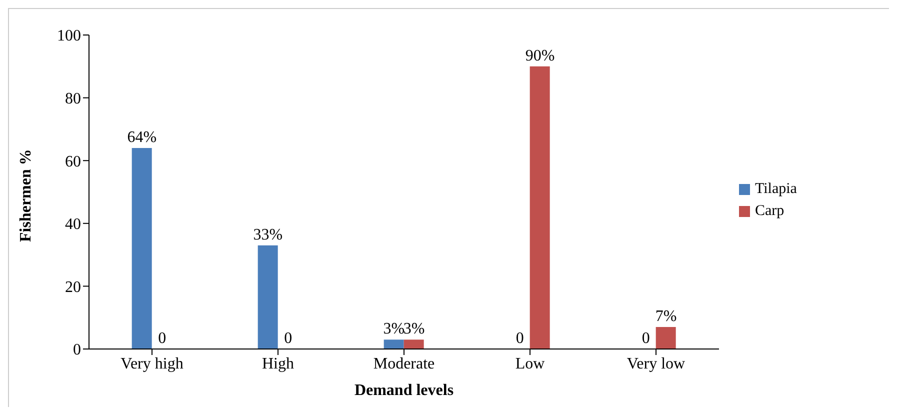 The image size is (898, 413). Describe the element at coordinates (404, 390) in the screenshot. I see `x-axis-title: Demand levels` at that location.